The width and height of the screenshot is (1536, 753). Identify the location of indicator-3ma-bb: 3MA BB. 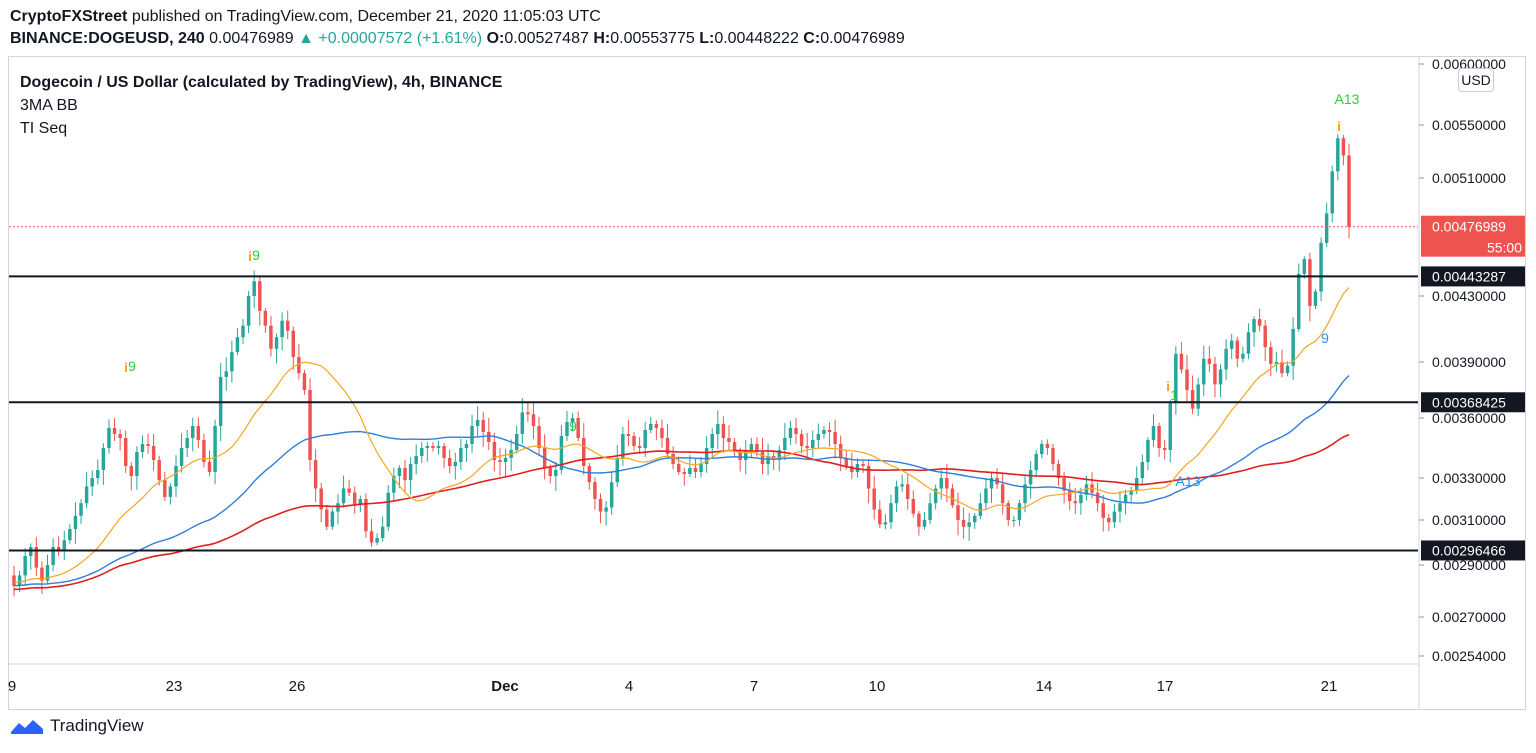
(49, 105).